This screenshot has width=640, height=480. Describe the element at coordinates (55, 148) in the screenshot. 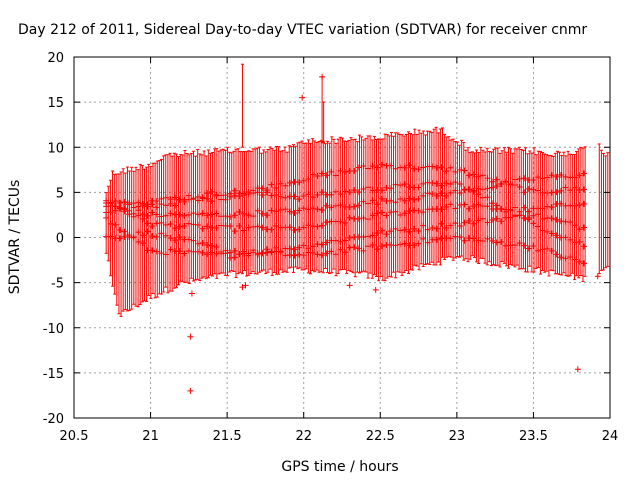

I see `y-tick-label: 10` at that location.